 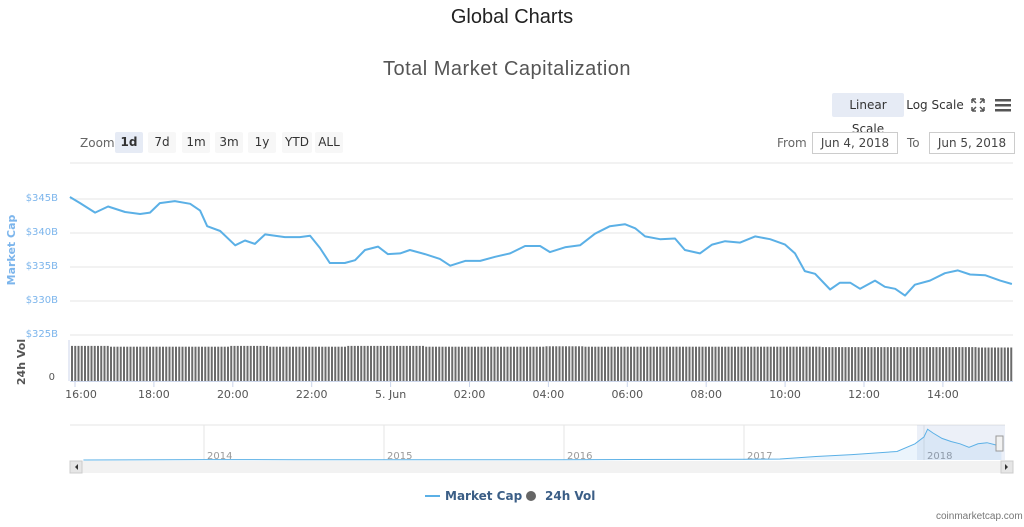 I want to click on zoom-button-1y: 1y, so click(x=262, y=142).